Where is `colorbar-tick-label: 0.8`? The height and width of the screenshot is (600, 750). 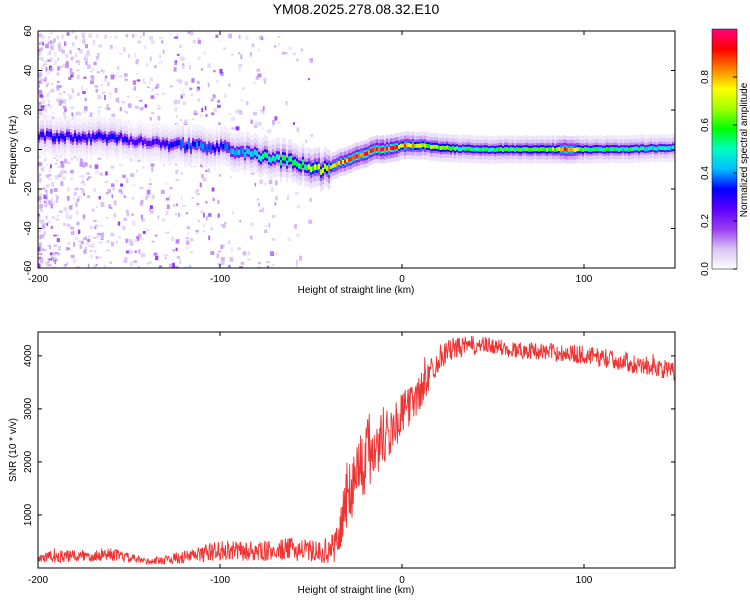 colorbar-tick-label: 0.8 is located at coordinates (705, 77).